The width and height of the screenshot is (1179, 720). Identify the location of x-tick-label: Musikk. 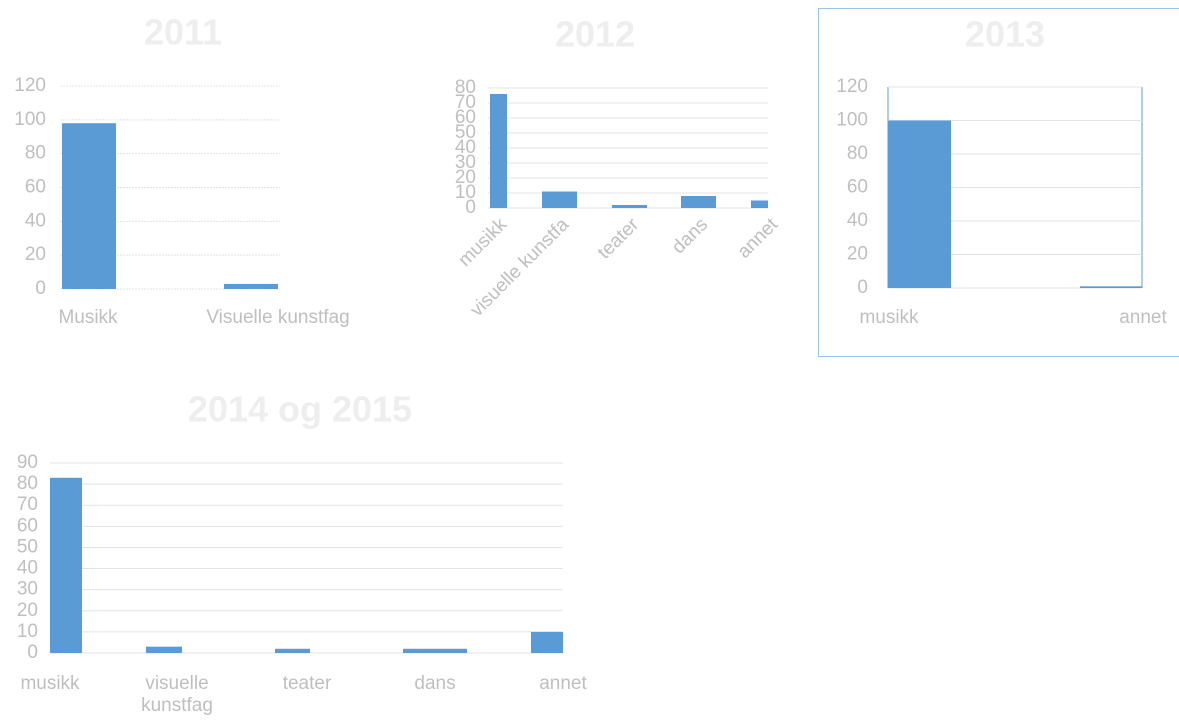
(88, 317).